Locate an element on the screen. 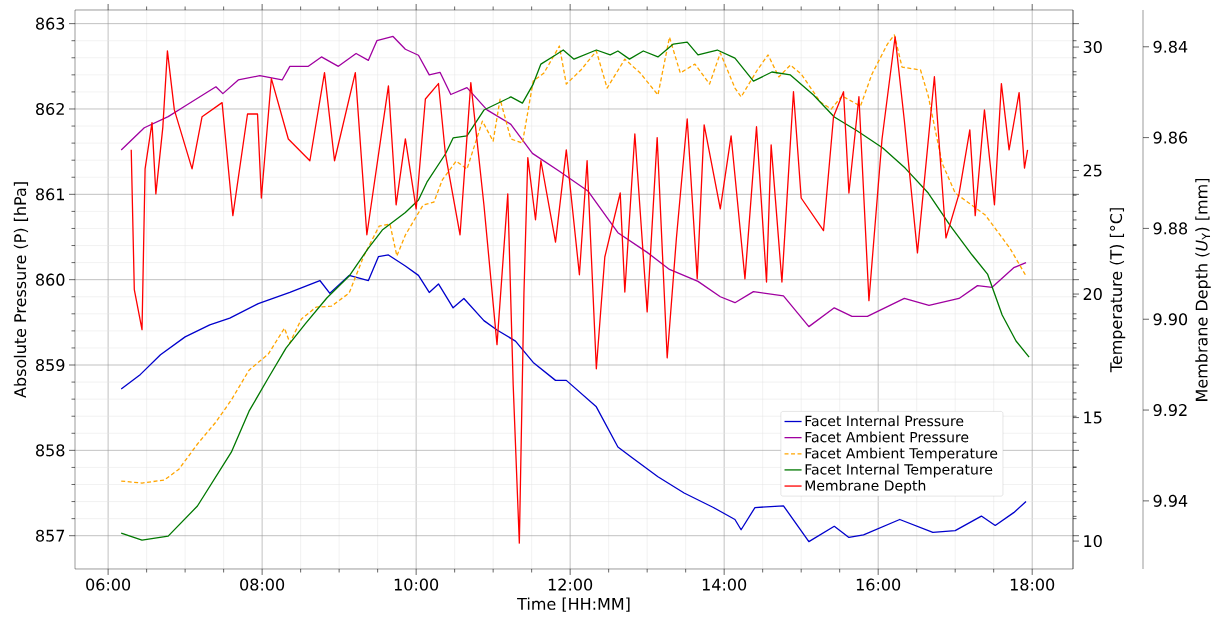  y3-tick-label: 9.94 is located at coordinates (1170, 500).